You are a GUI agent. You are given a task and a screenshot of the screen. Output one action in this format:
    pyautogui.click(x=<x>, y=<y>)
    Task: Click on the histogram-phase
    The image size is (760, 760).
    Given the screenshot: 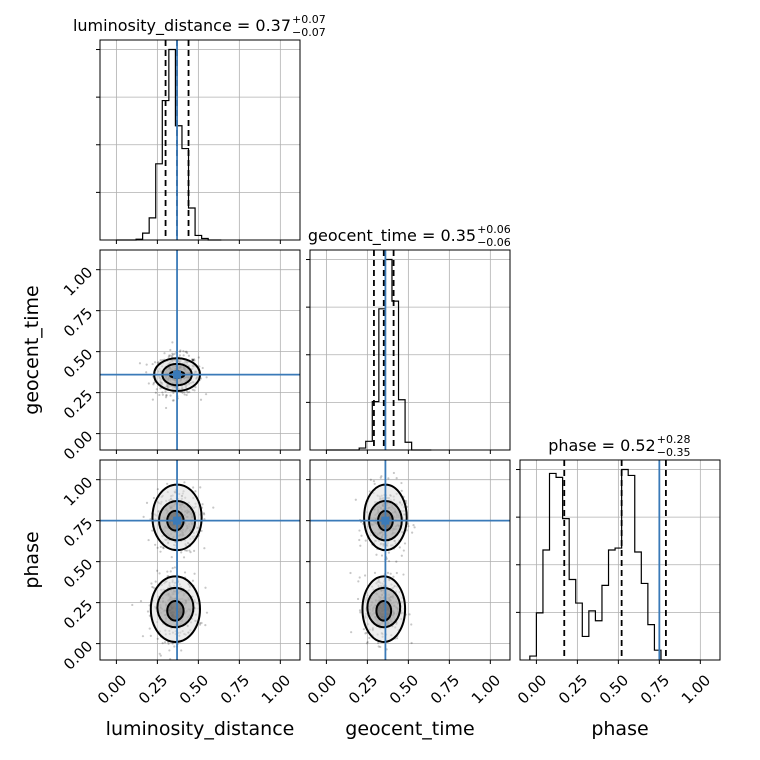 What is the action you would take?
    pyautogui.click(x=615, y=564)
    